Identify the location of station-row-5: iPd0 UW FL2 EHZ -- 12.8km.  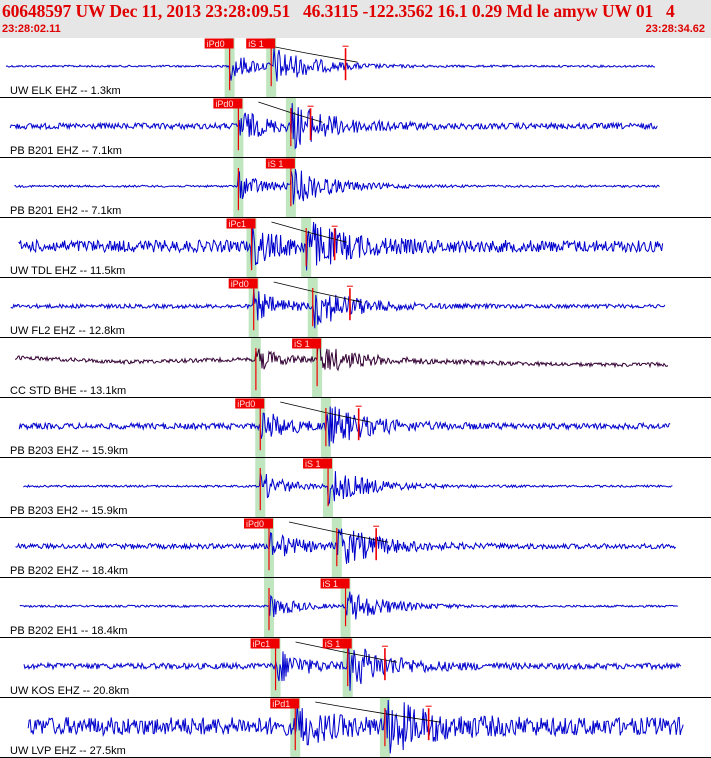
(355, 308).